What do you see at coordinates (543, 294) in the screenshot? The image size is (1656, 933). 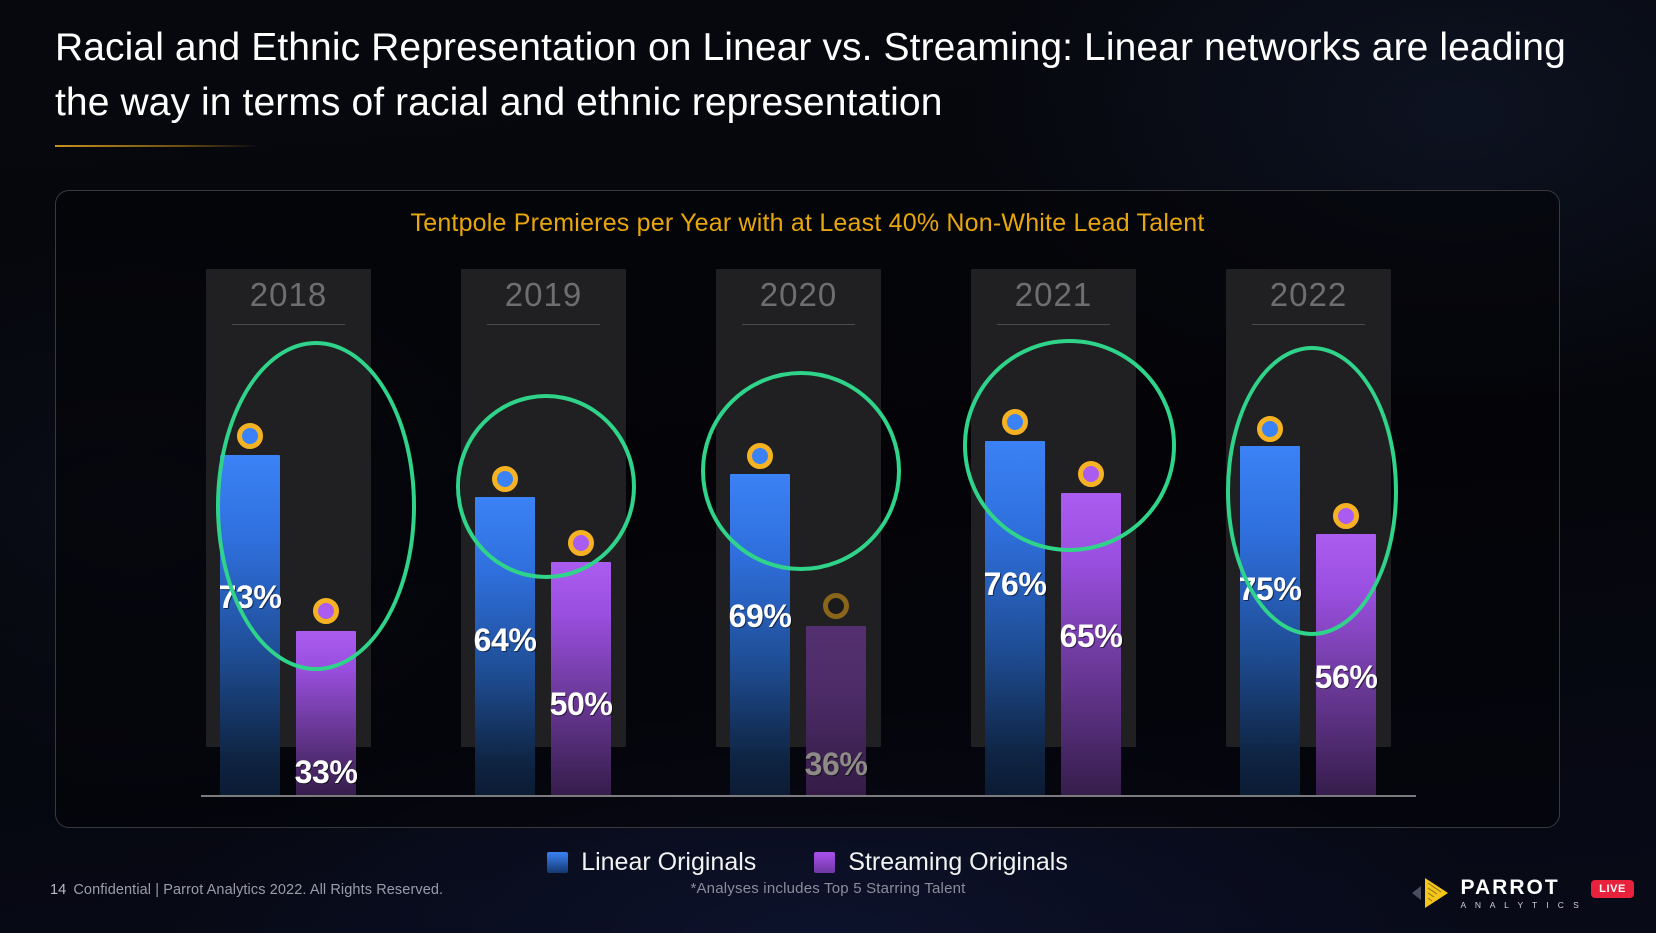 I see `year-label-2019: 2019` at bounding box center [543, 294].